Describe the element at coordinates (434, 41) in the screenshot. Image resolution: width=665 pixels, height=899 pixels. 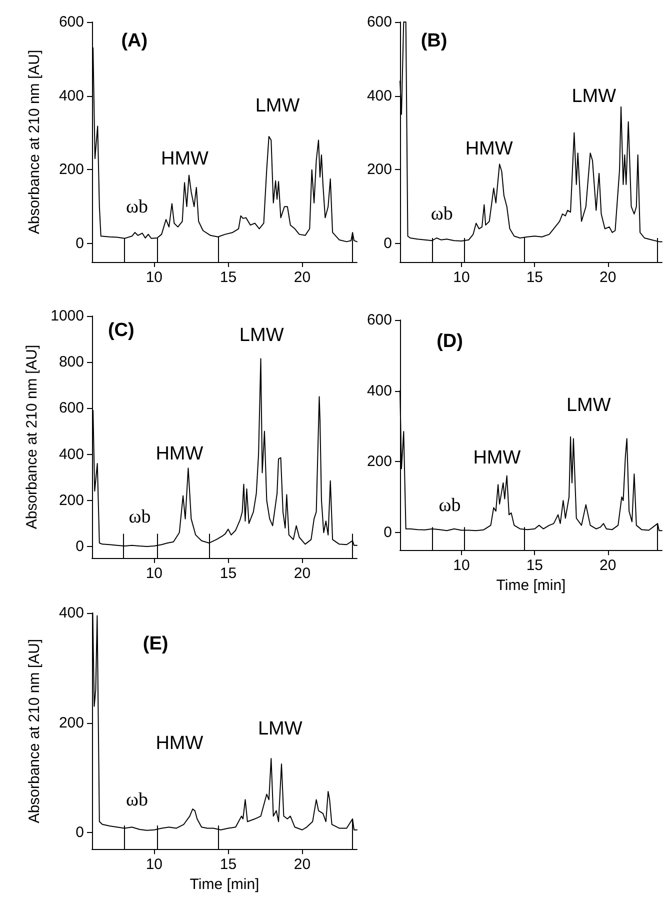
I see `annotation: (B)` at that location.